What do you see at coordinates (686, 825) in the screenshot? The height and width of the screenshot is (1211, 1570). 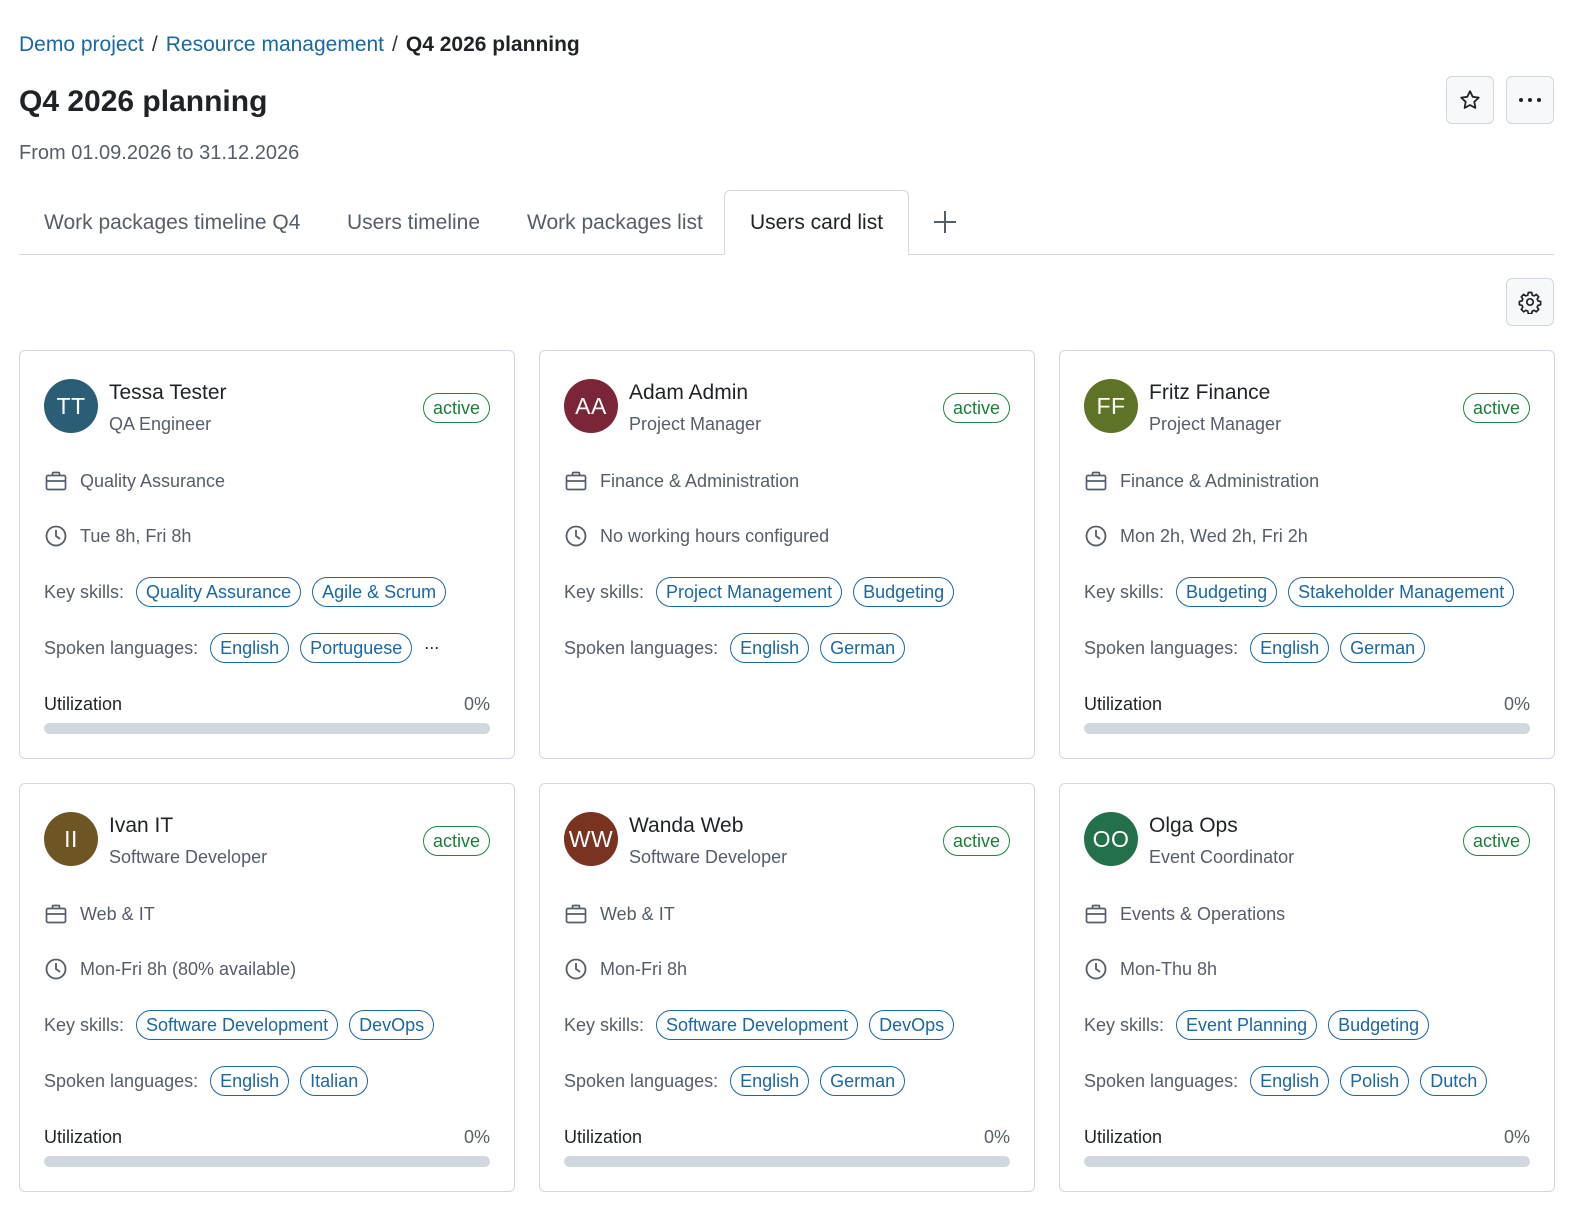 I see `user-name: Wanda Web` at bounding box center [686, 825].